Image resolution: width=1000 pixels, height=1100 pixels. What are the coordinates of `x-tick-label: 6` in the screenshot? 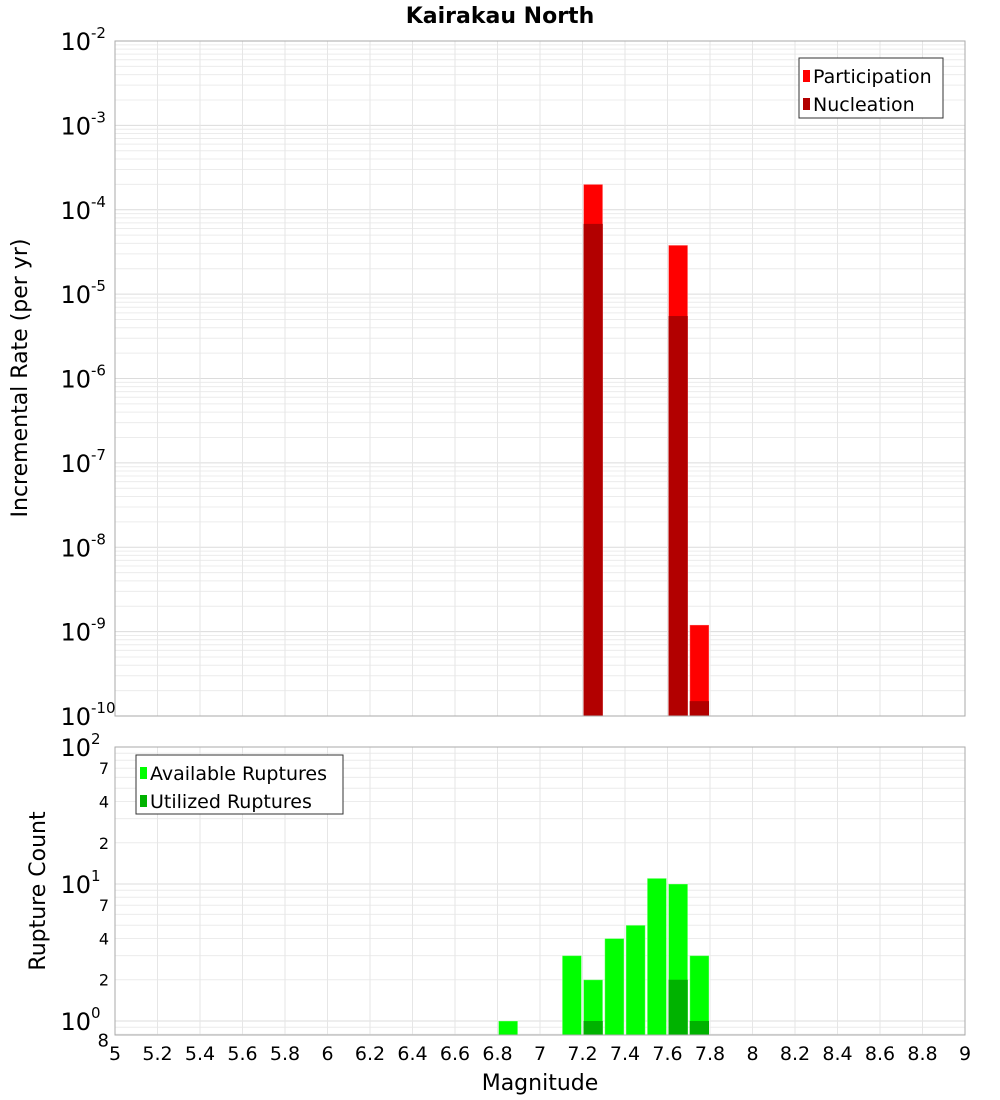 It's located at (327, 1054).